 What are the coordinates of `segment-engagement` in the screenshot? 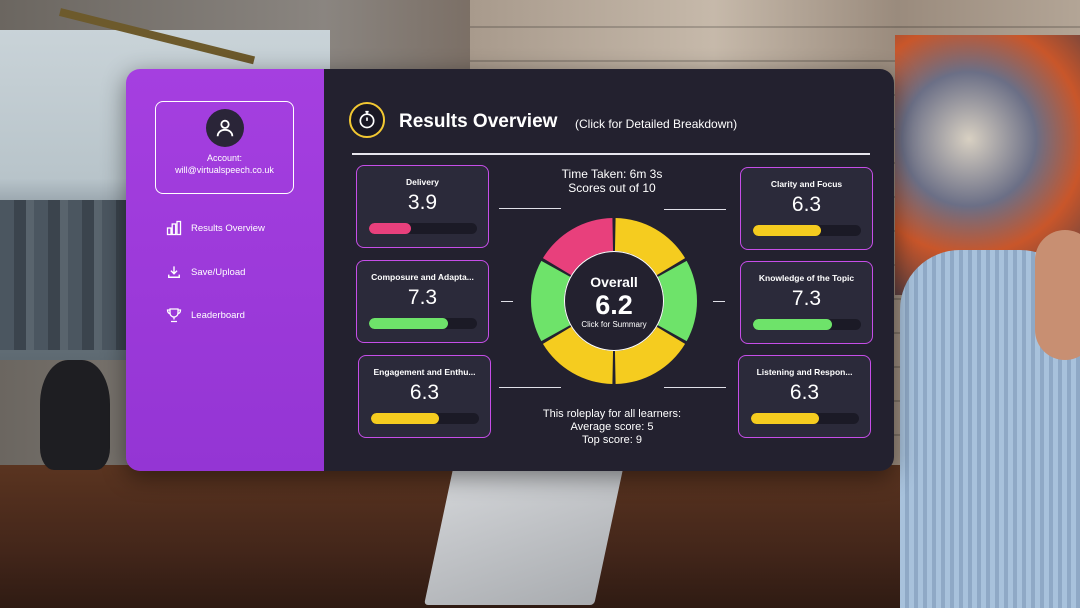 It's located at (578, 355).